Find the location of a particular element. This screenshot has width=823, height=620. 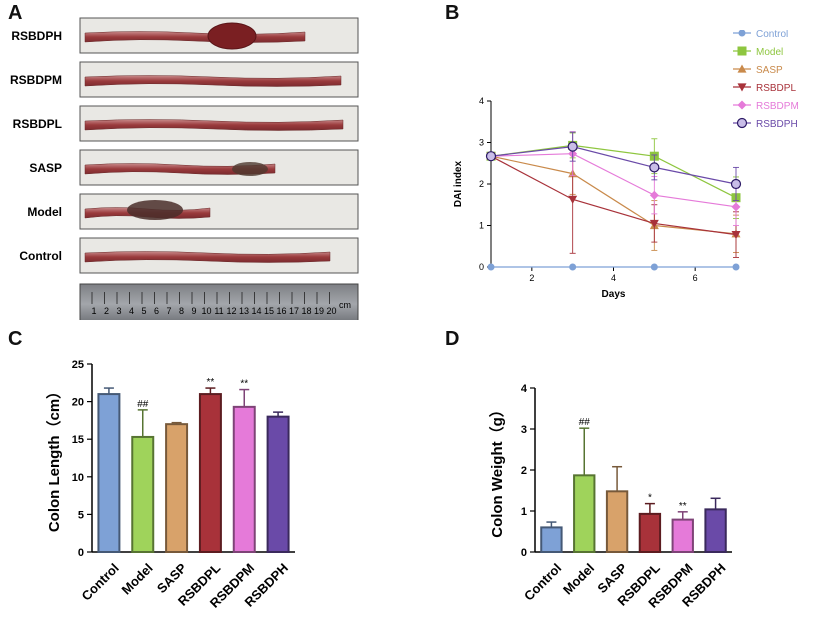

y-tick-label: 20 is located at coordinates (78, 403).